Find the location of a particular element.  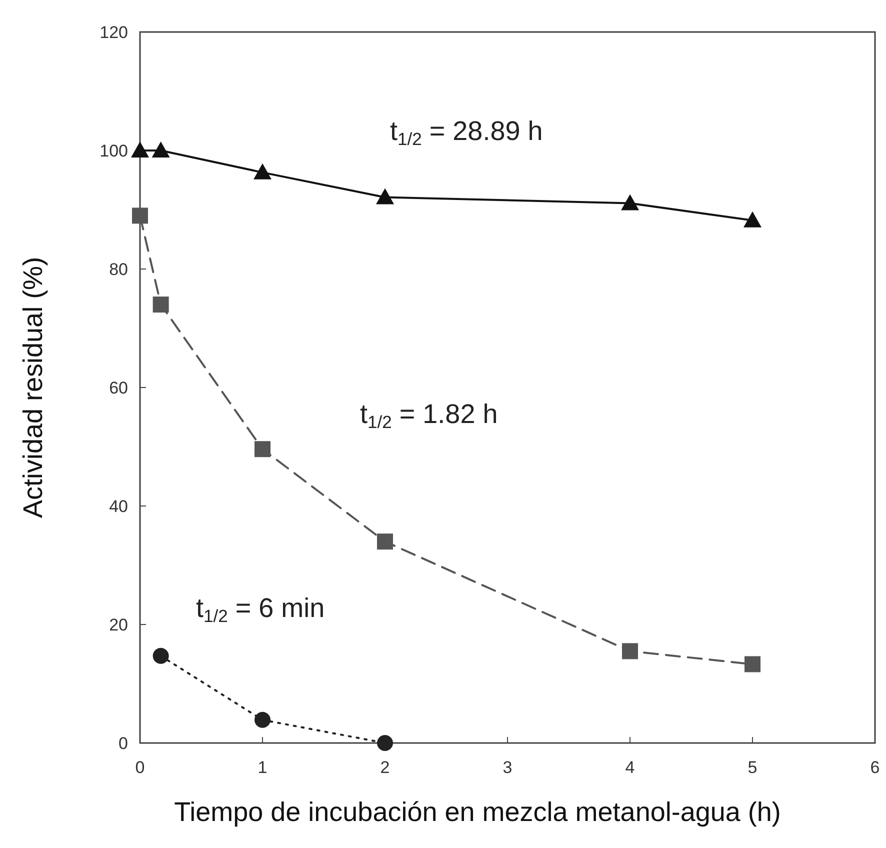

y-tick-label: 80 is located at coordinates (118, 269).